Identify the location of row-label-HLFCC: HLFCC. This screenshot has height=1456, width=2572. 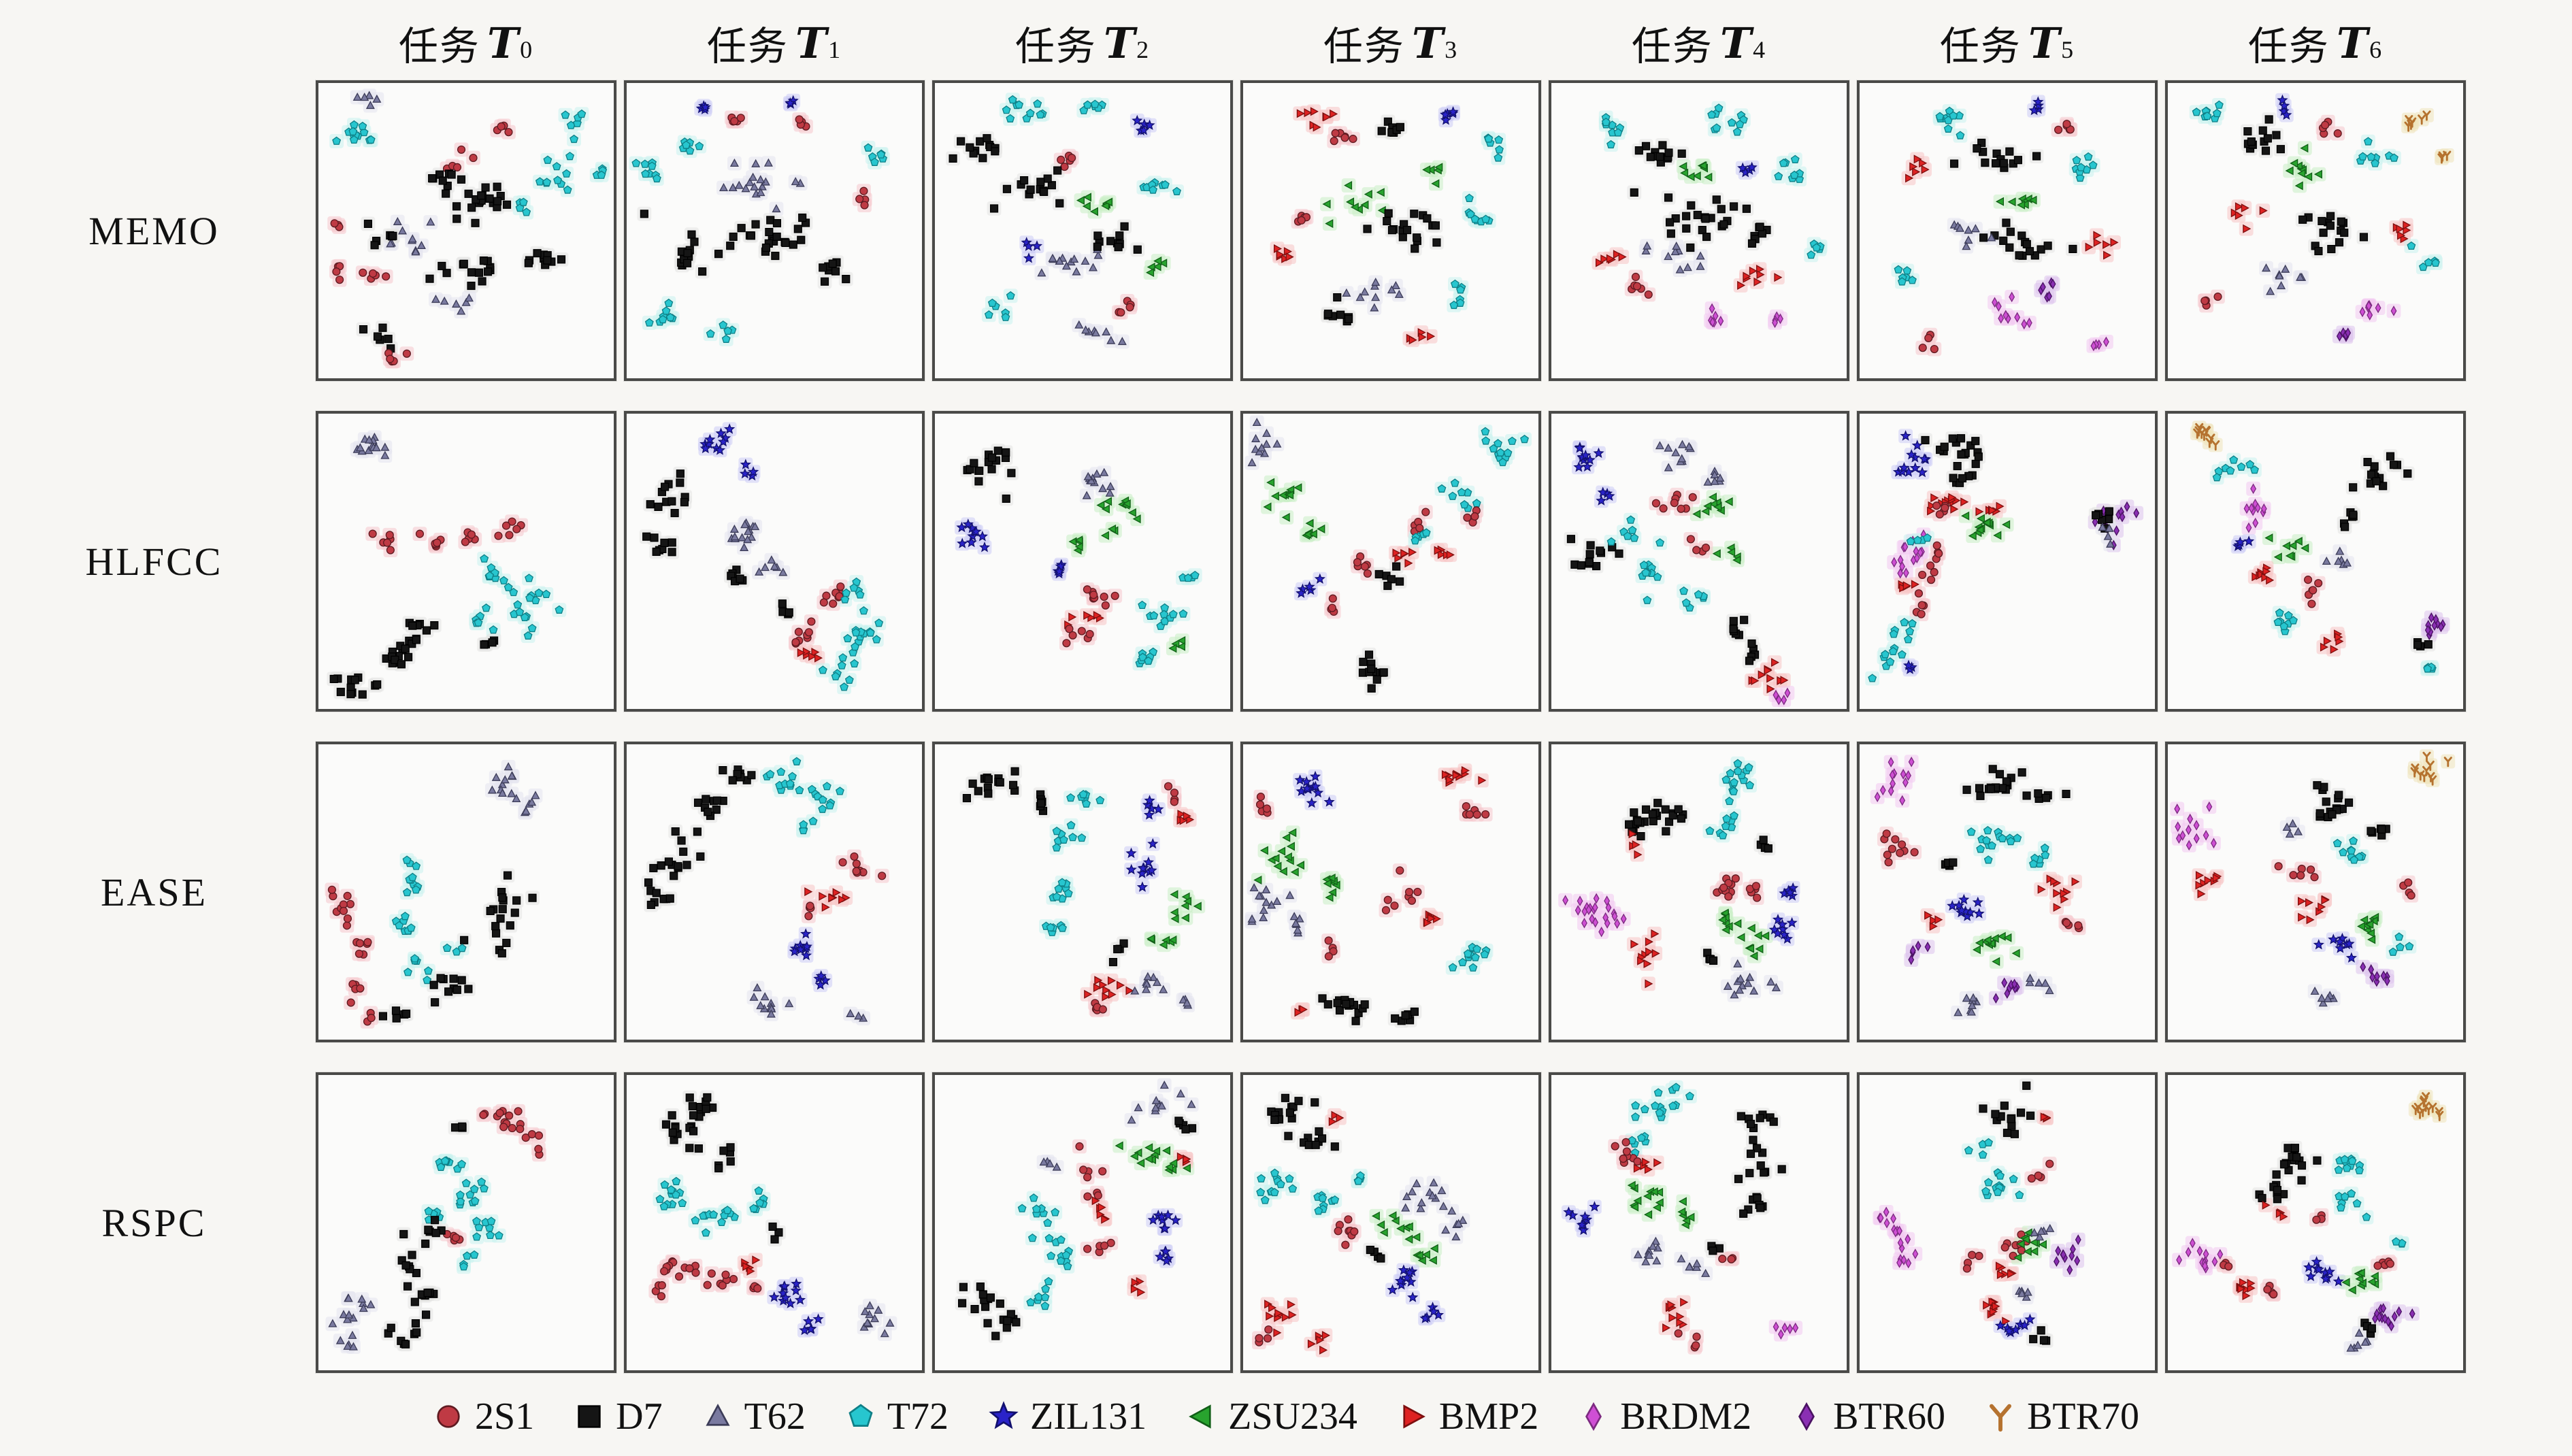
(154, 562).